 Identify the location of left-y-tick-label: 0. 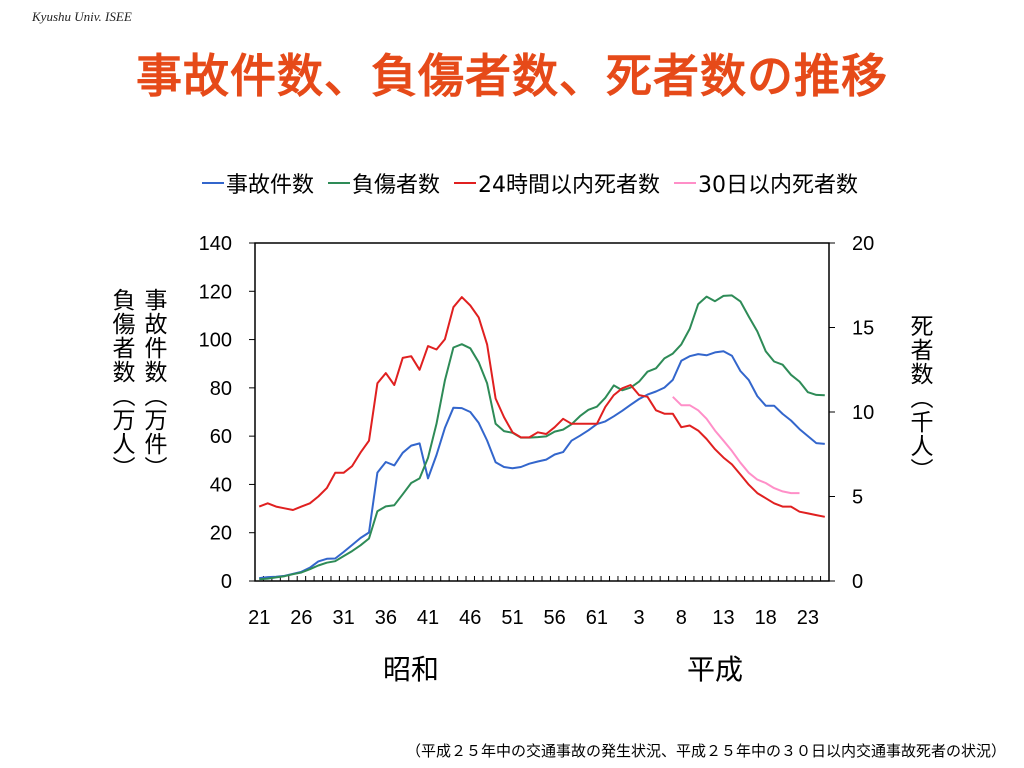
(226, 582).